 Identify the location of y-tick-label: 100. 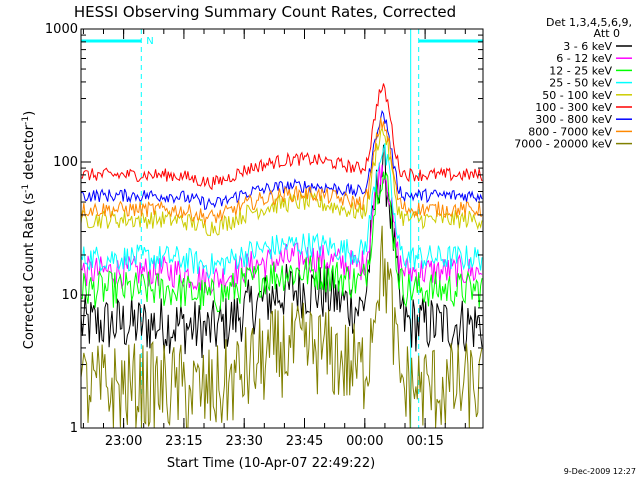
(65, 162).